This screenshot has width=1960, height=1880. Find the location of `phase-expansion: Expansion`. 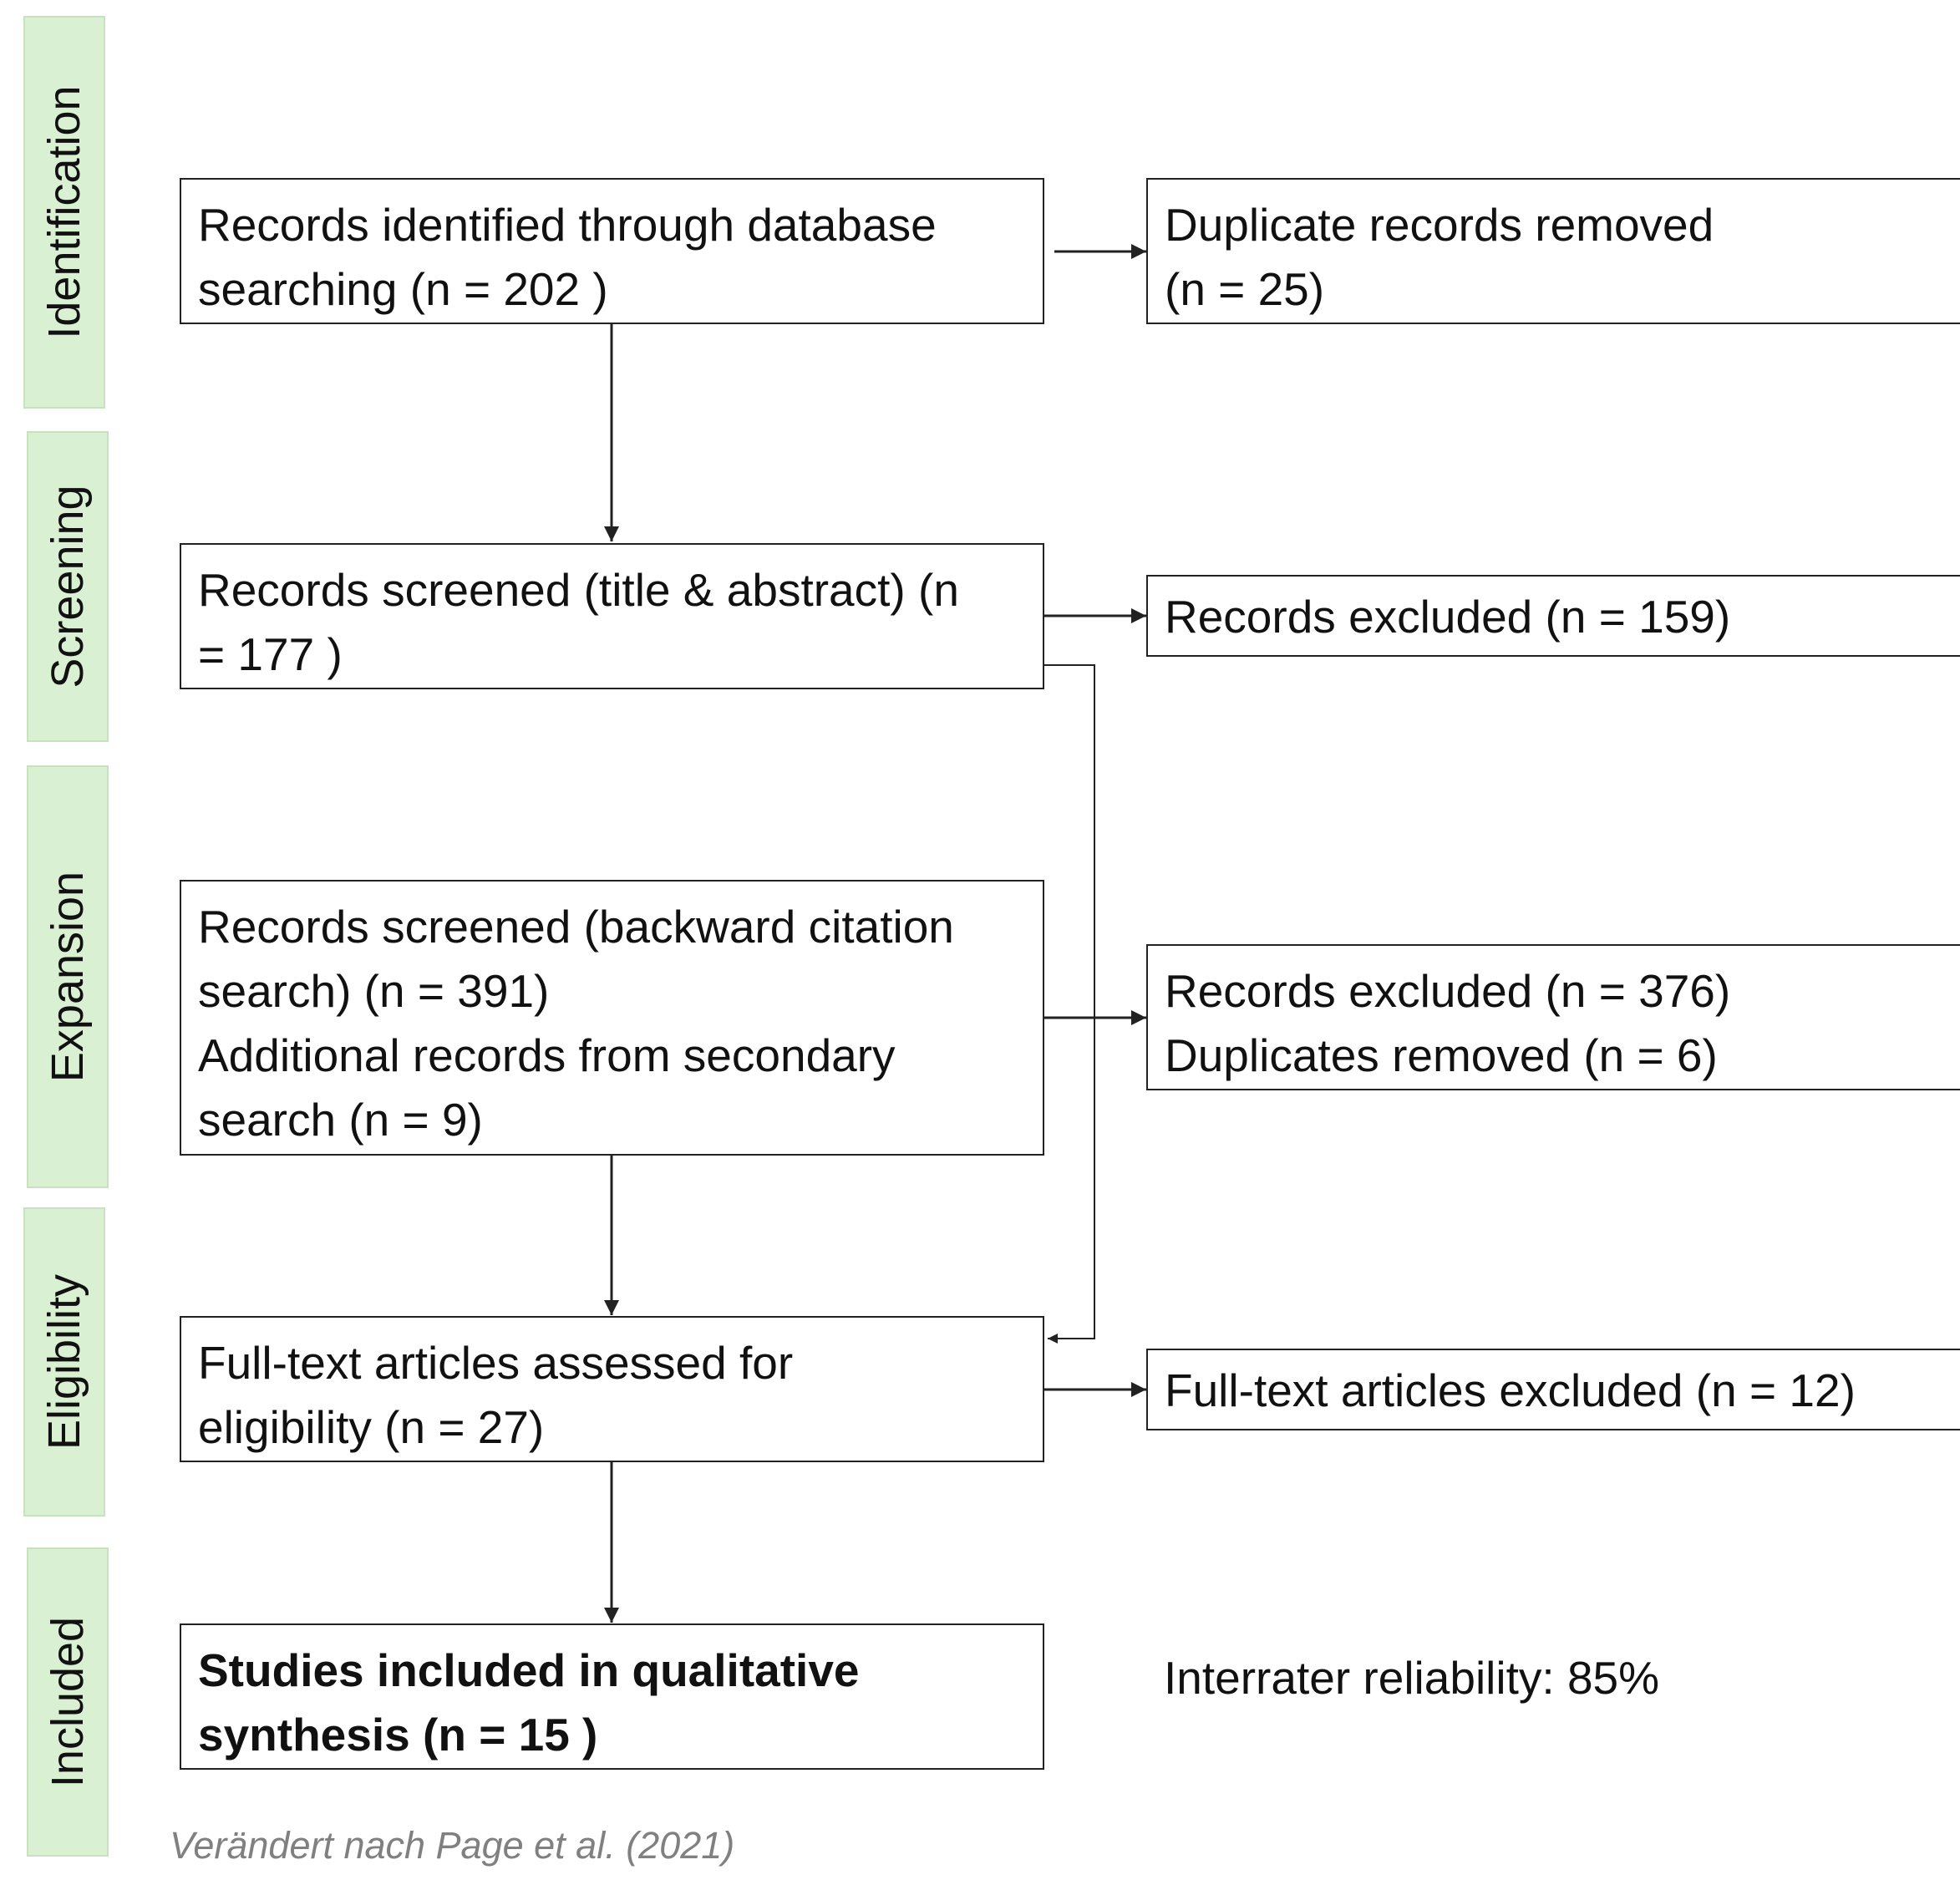

phase-expansion: Expansion is located at coordinates (68, 977).